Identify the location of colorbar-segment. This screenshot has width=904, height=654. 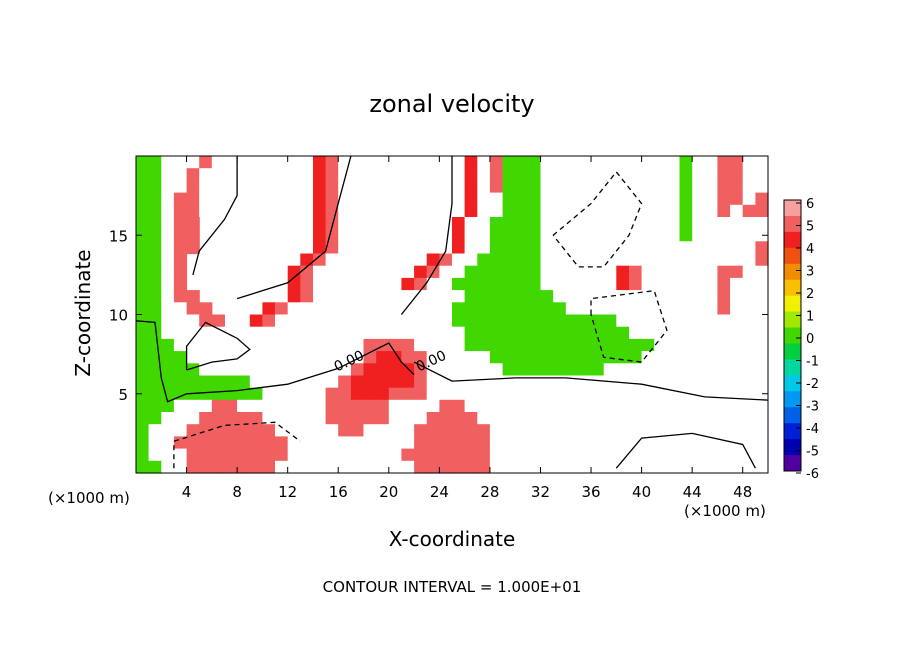
(792, 208).